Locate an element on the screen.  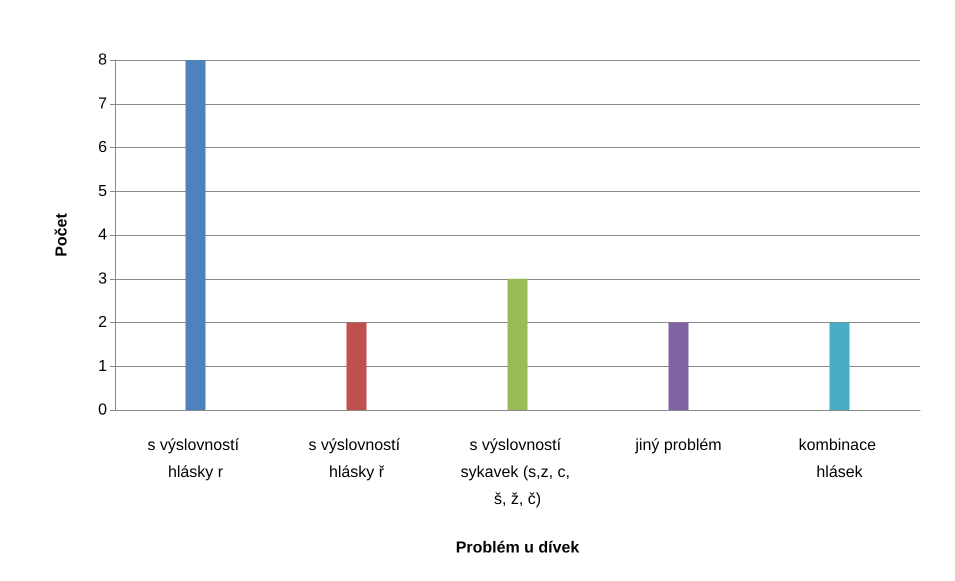
y-tick-label: 3 is located at coordinates (103, 279).